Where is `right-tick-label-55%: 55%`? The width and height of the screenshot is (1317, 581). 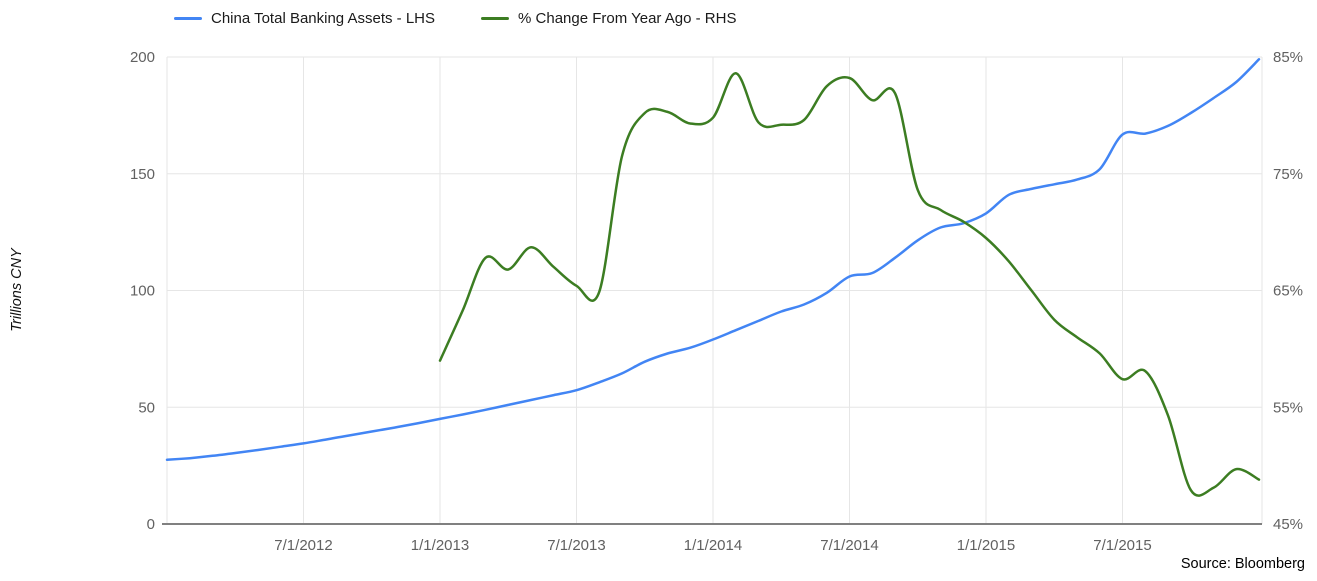 right-tick-label-55%: 55% is located at coordinates (1288, 407).